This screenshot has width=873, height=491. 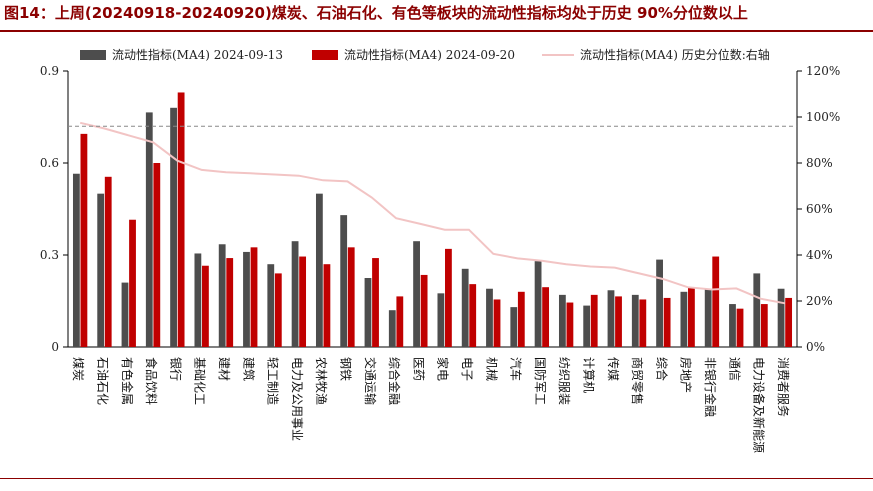 I want to click on legend-label-series-b: 流动性指标(MA4) 2024-09-20, so click(x=429, y=55).